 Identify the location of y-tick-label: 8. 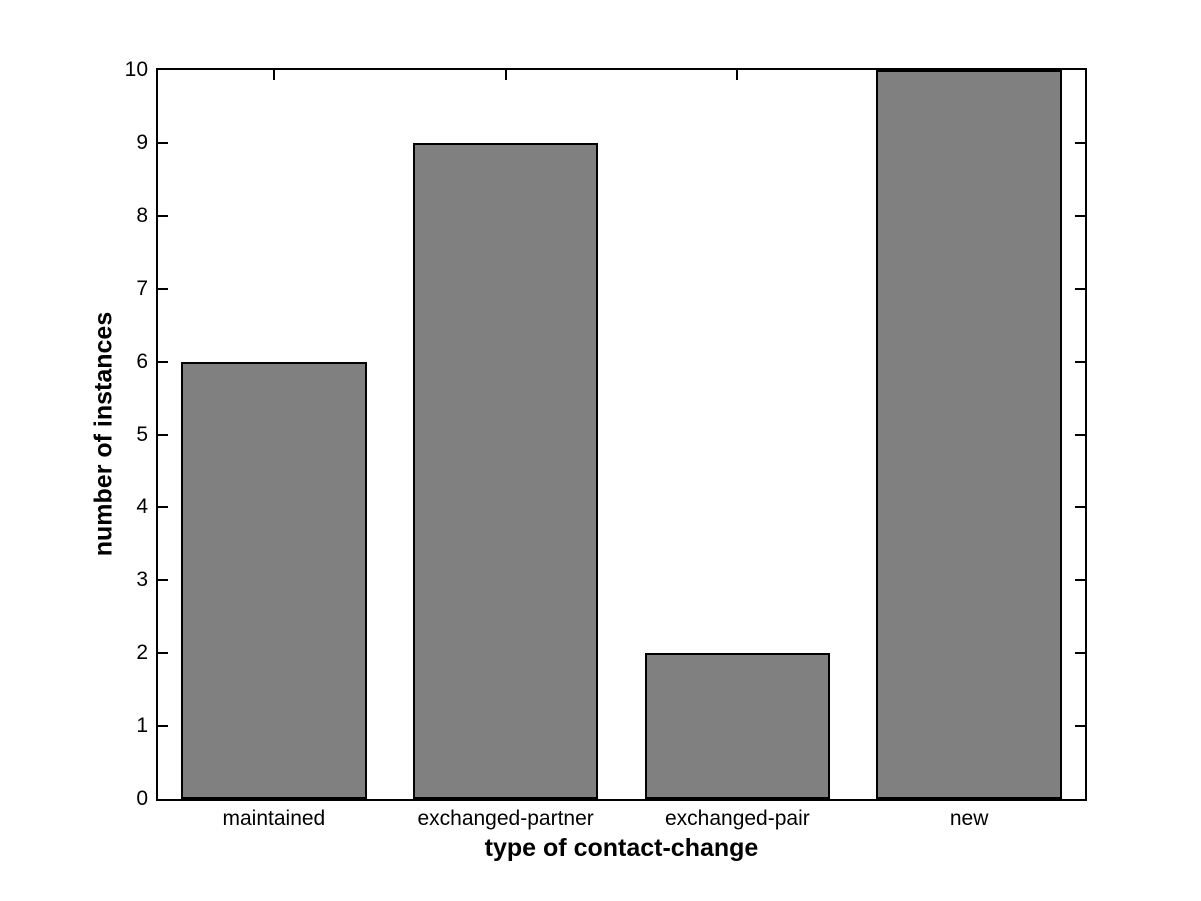
(142, 215).